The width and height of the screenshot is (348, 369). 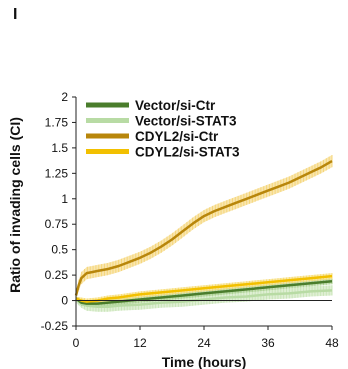 What do you see at coordinates (76, 343) in the screenshot?
I see `x-tick-label: 0` at bounding box center [76, 343].